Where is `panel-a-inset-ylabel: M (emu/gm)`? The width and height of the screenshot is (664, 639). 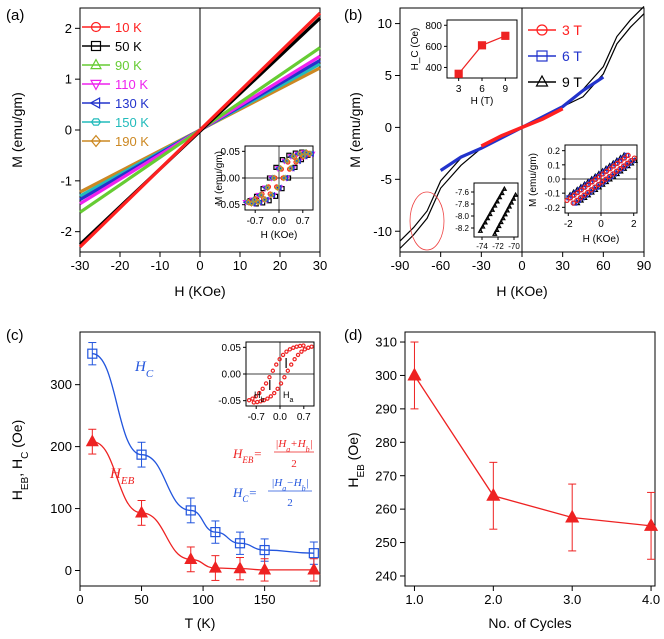 panel-a-inset-ylabel: M (emu/gm) is located at coordinates (219, 178).